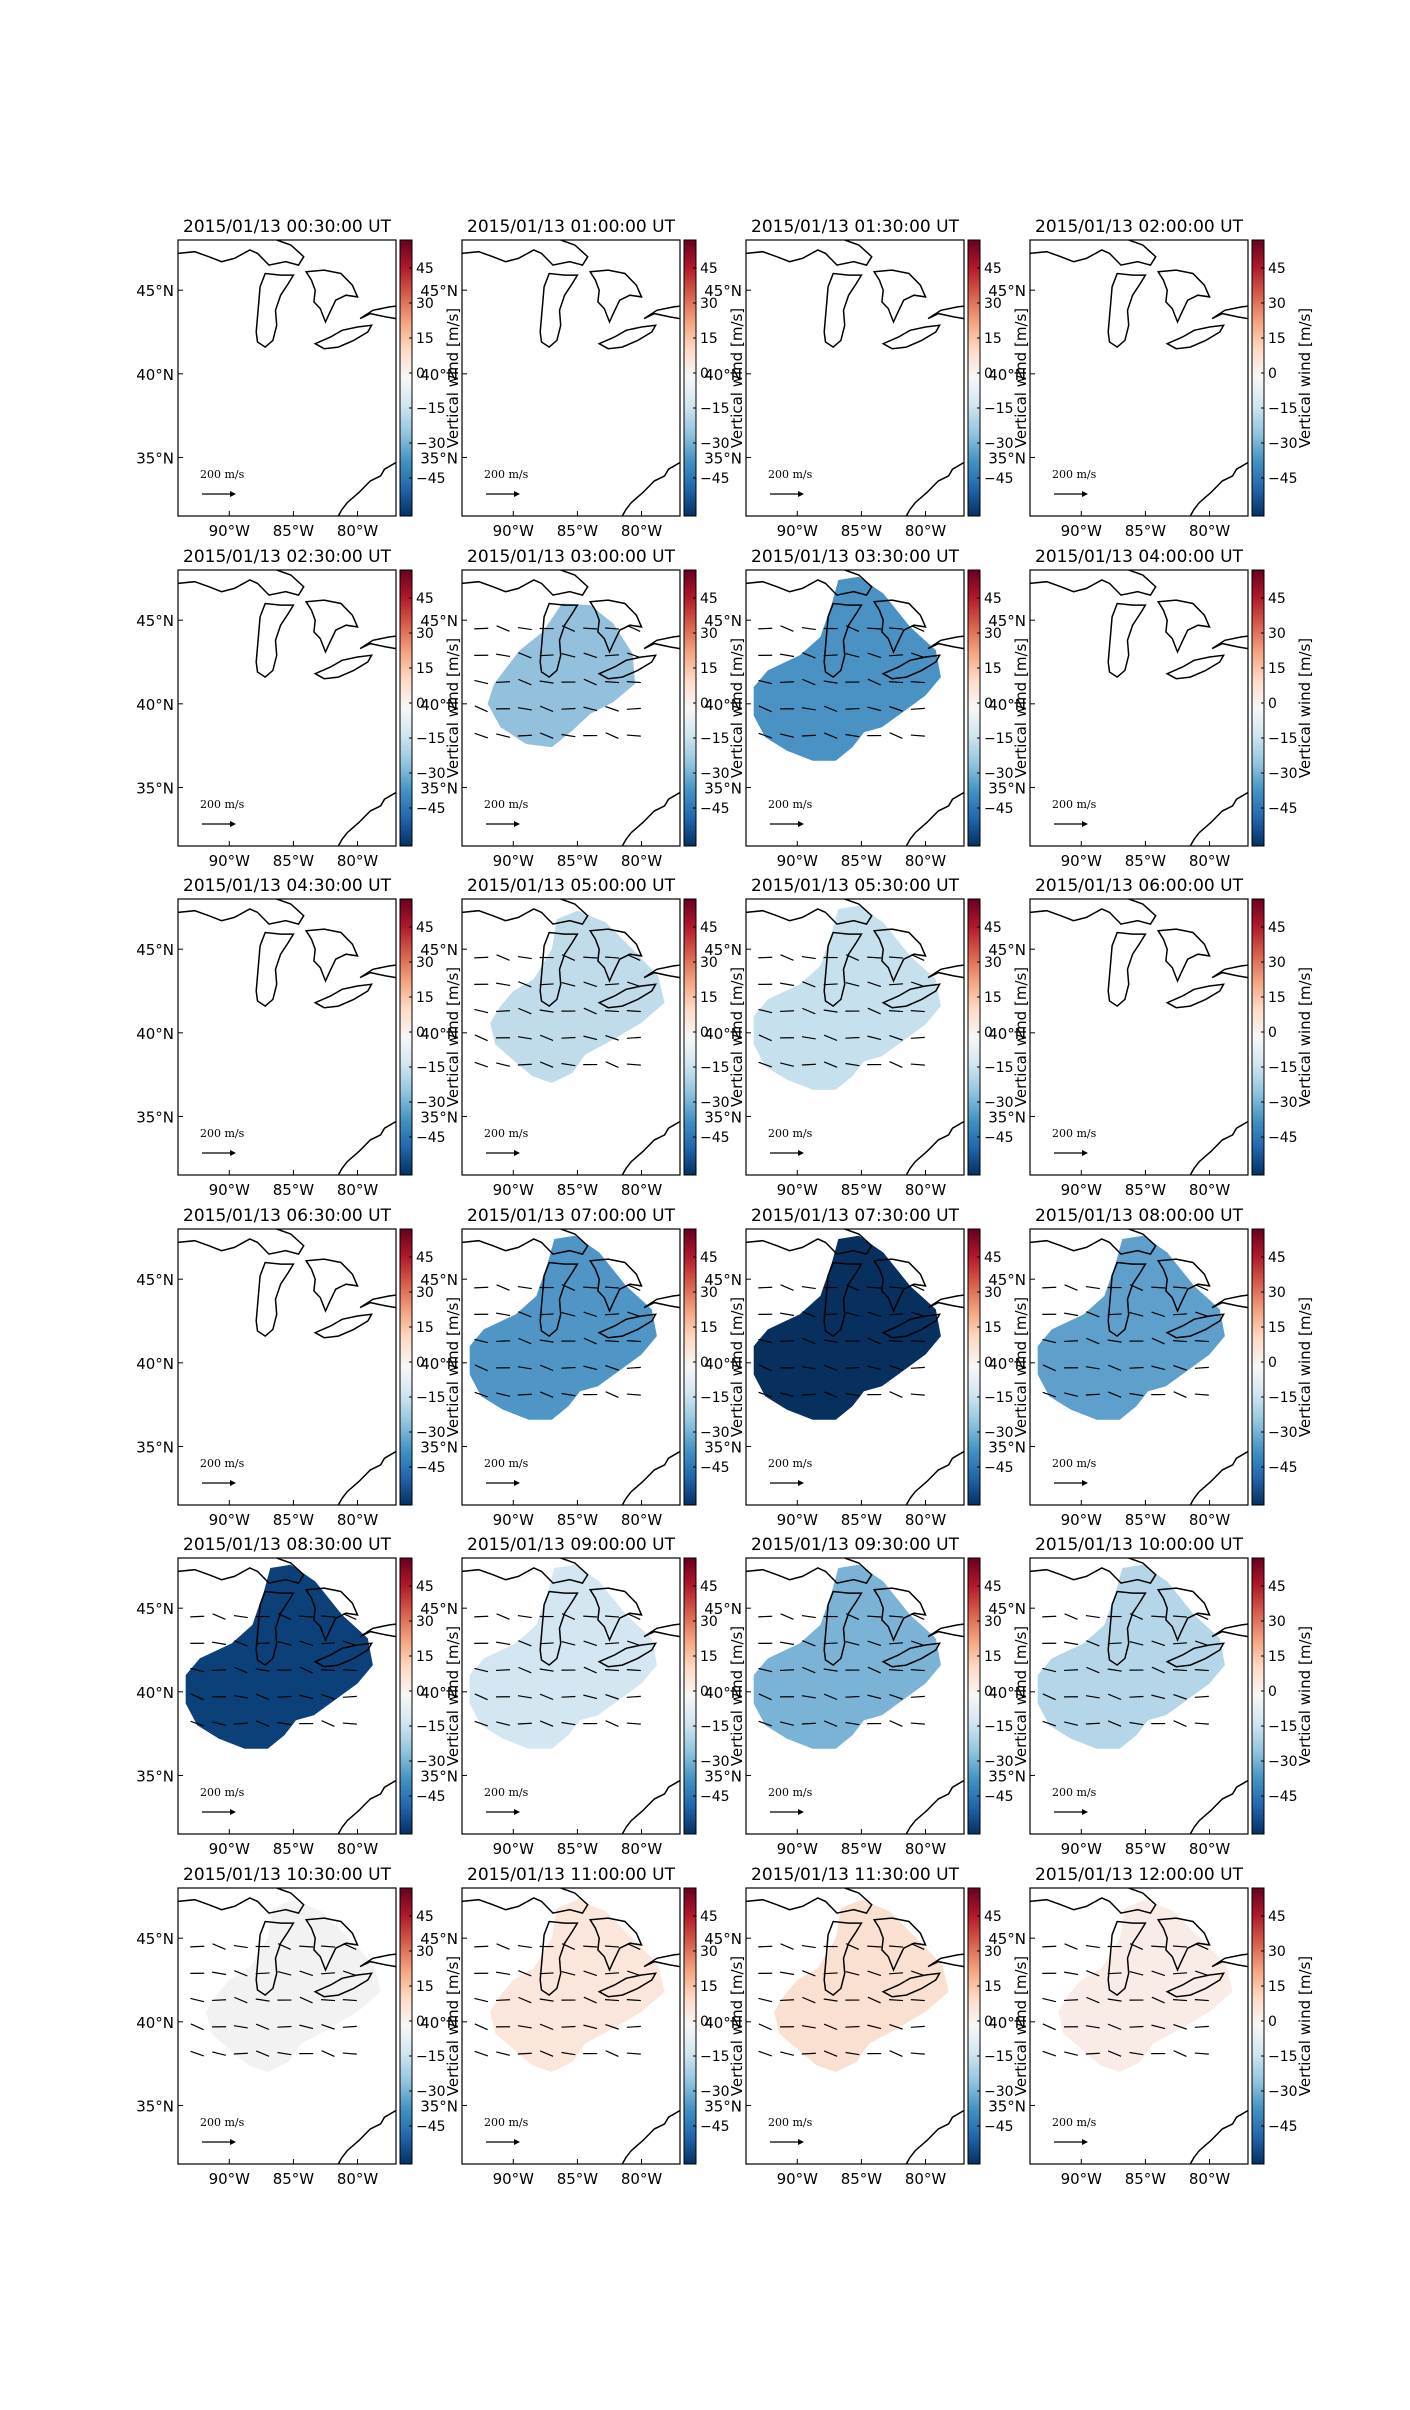  What do you see at coordinates (704, 374) in the screenshot?
I see `colorbar-tick-label: 0` at bounding box center [704, 374].